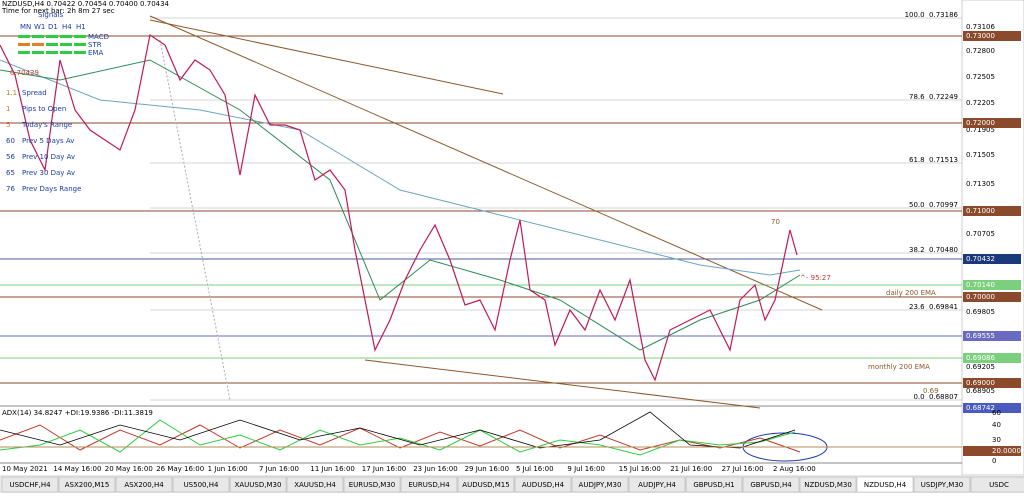  What do you see at coordinates (933, 97) in the screenshot?
I see `fib-label: 78.6 0.72249` at bounding box center [933, 97].